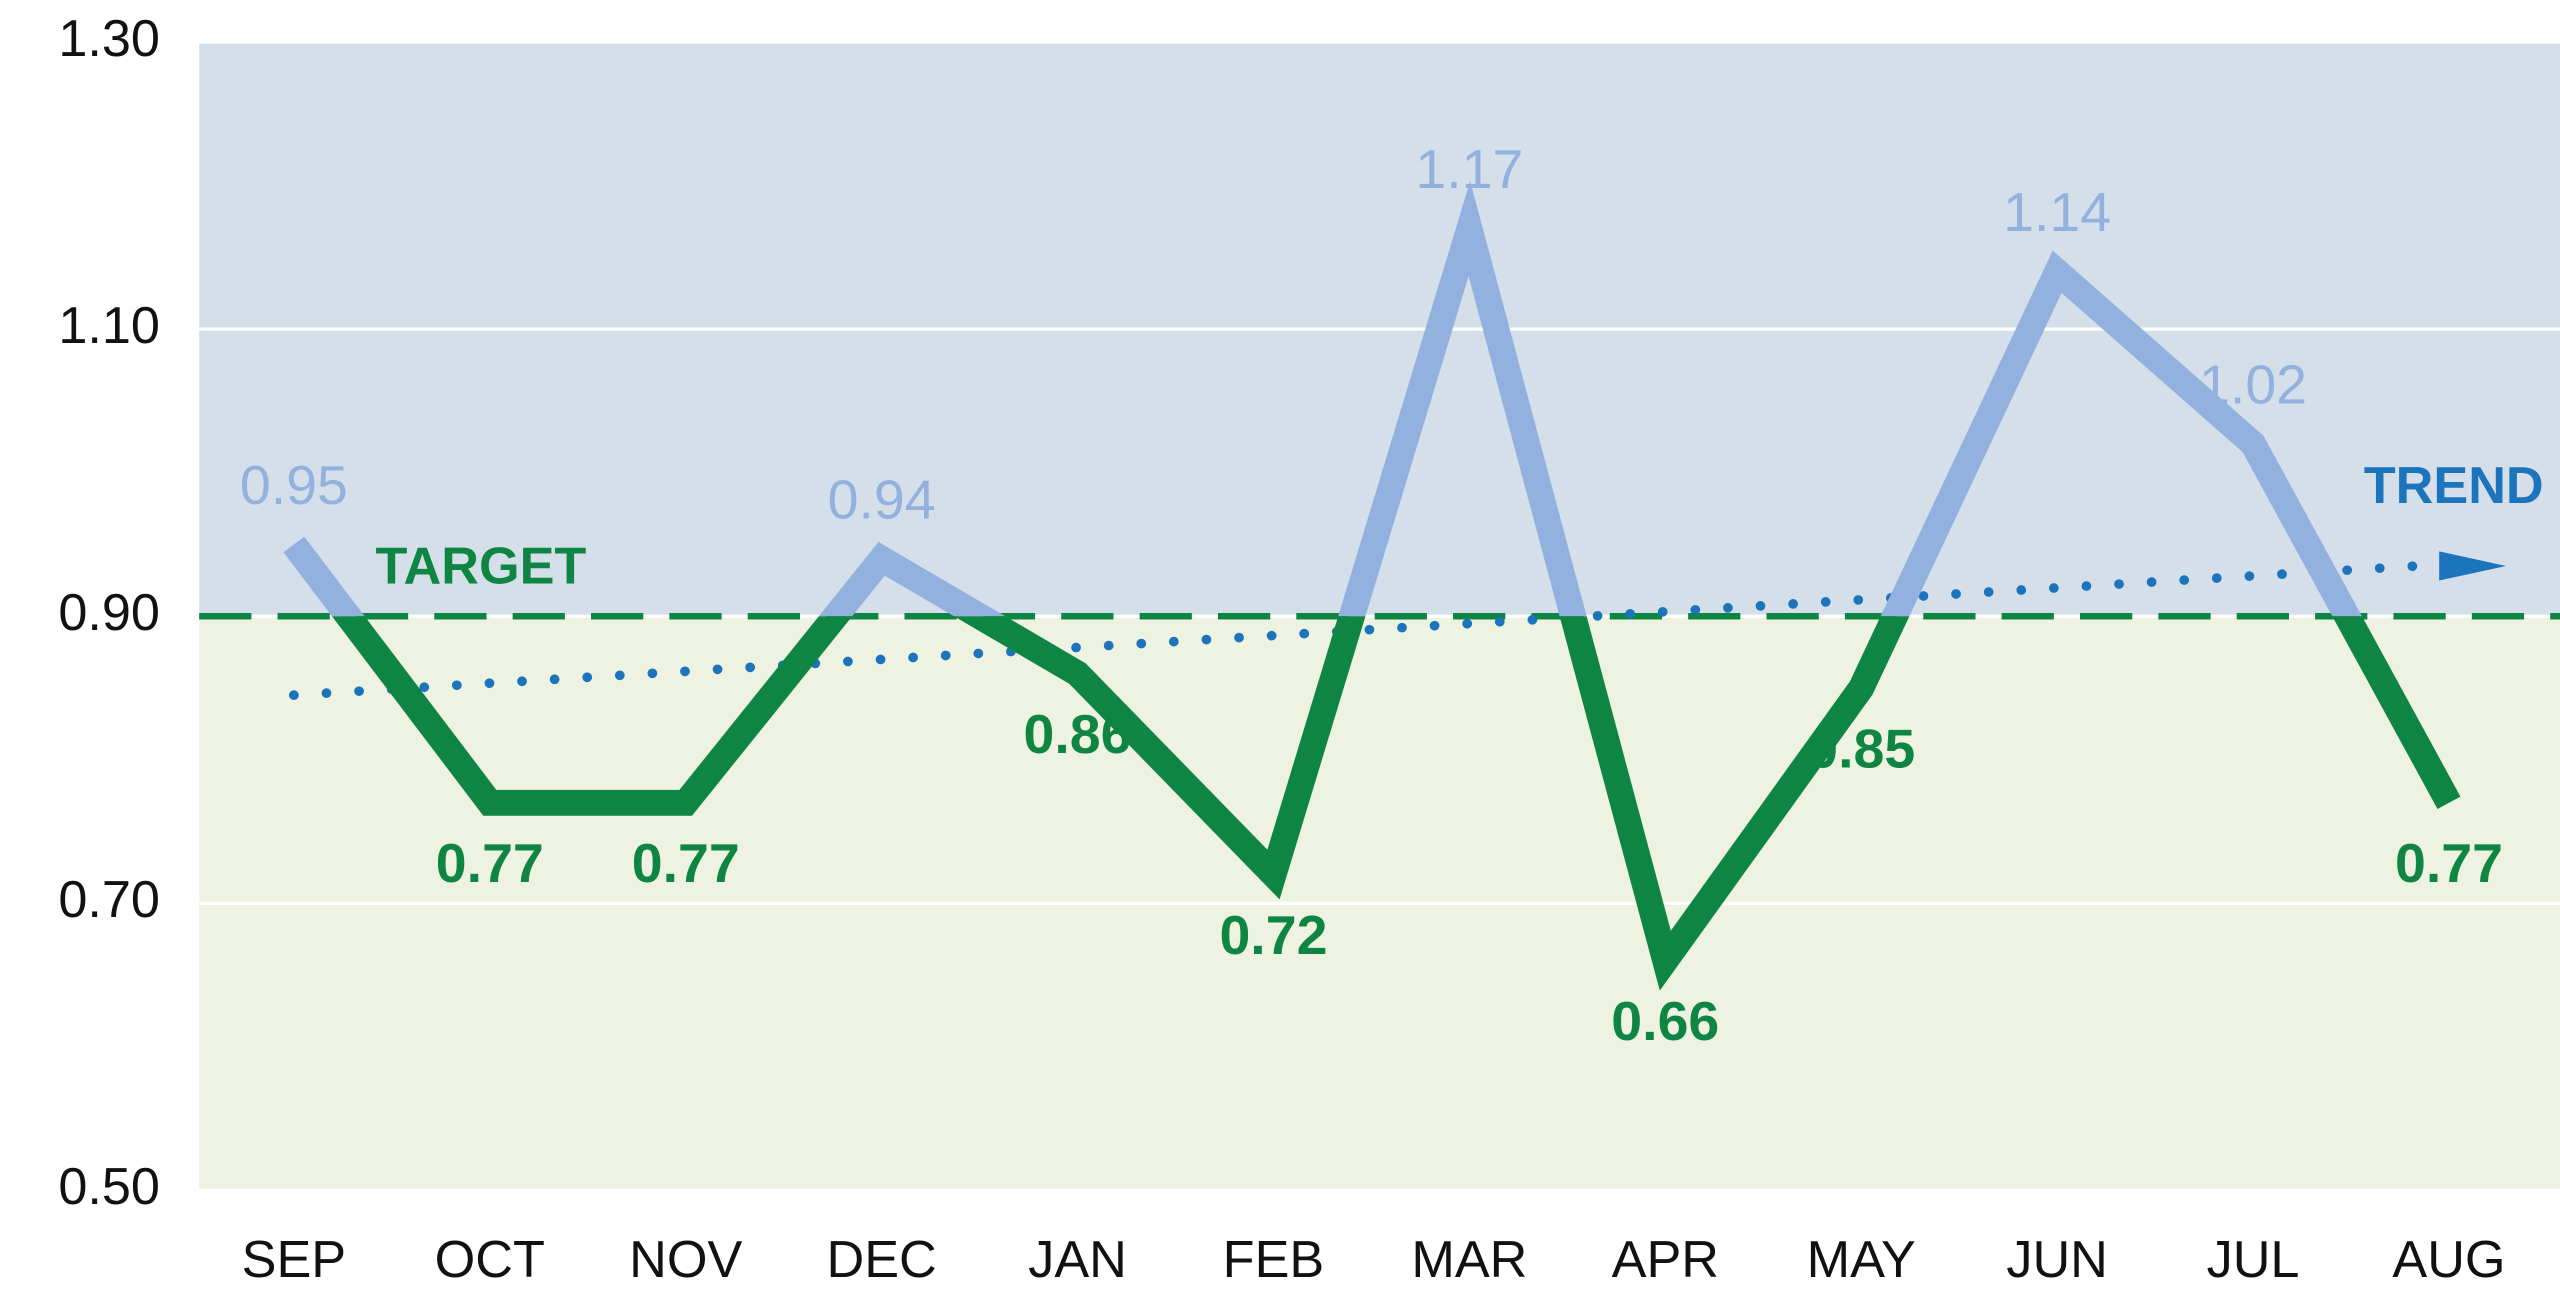 This screenshot has width=2560, height=1315. I want to click on value-label: 1.17, so click(1469, 169).